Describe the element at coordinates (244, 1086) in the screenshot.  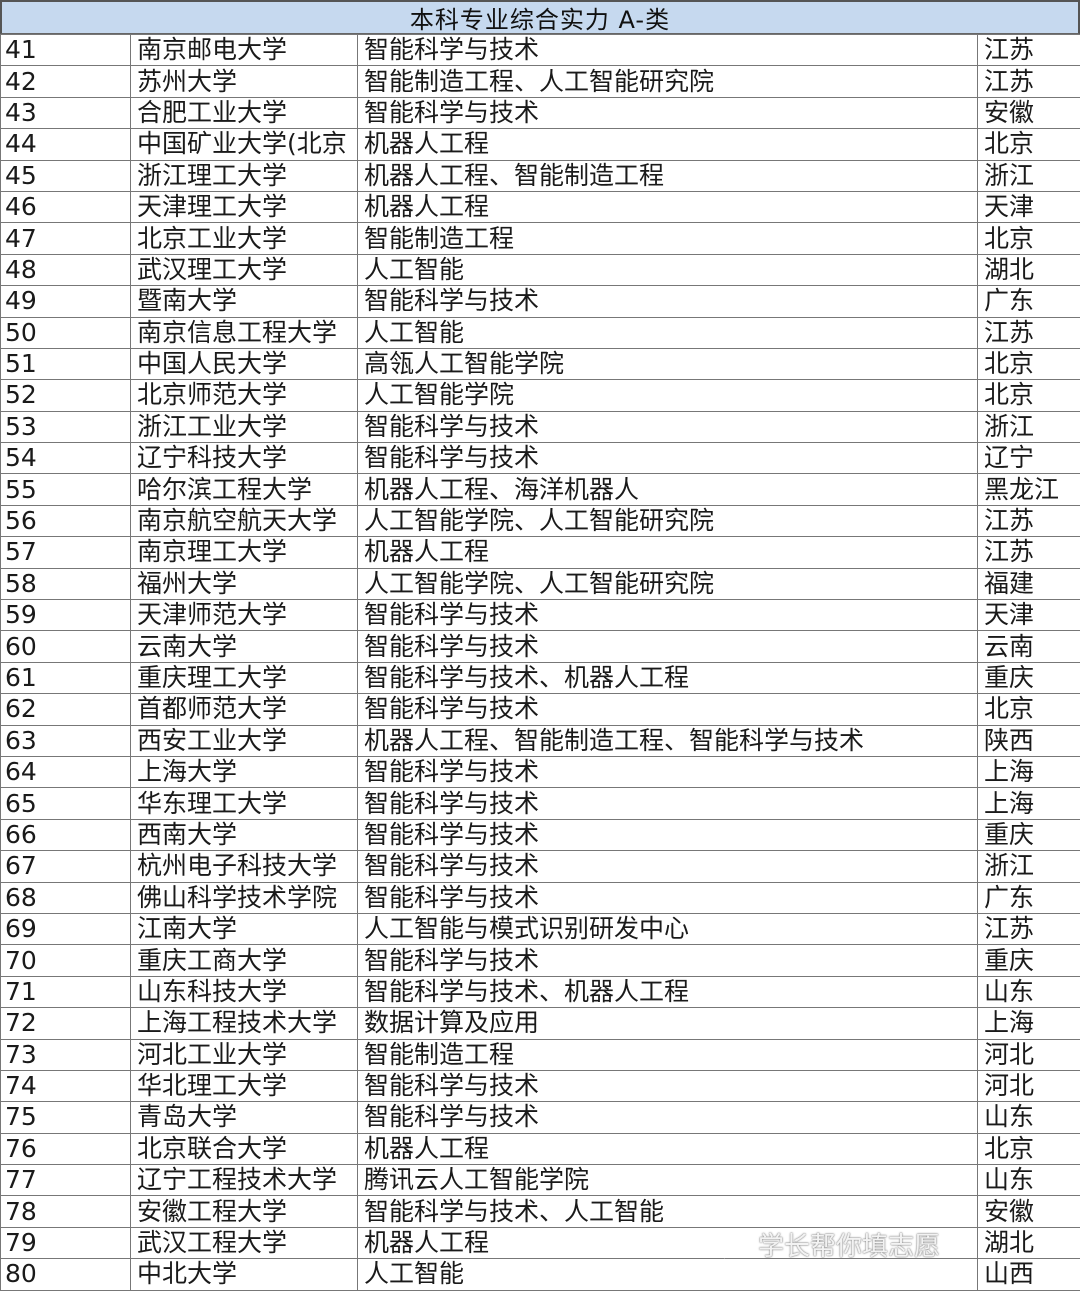
I see `university-cell: 华北理工大学` at that location.